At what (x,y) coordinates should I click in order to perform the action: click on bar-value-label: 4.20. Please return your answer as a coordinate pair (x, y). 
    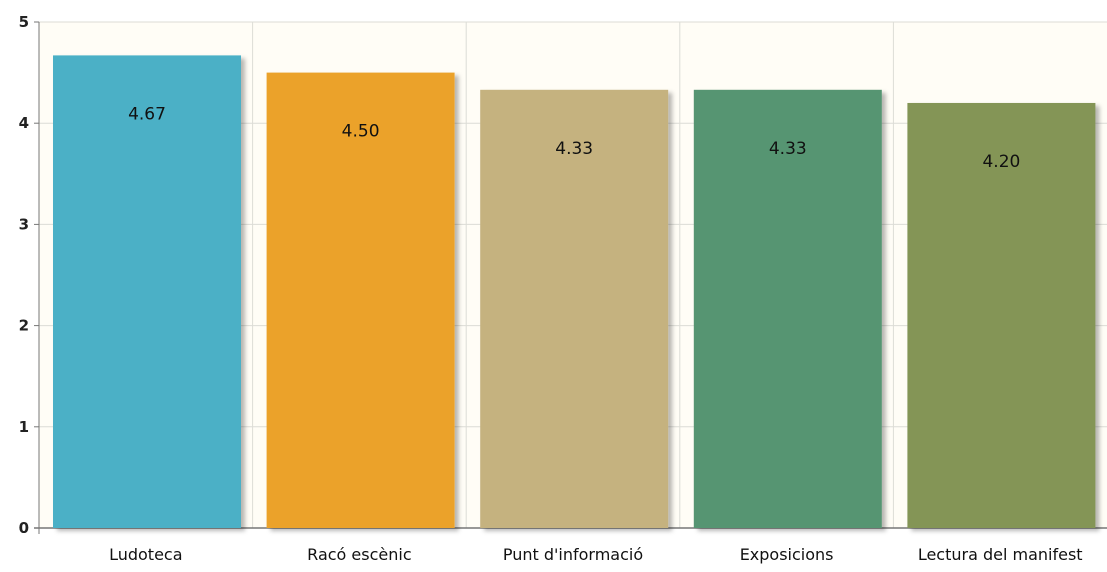
    Looking at the image, I should click on (1001, 162).